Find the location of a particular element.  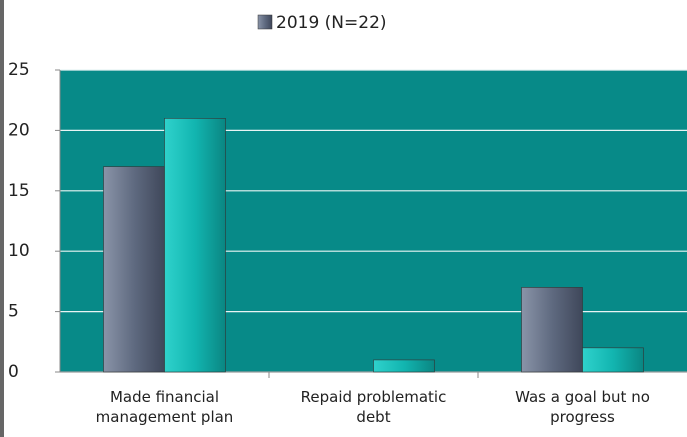

y-tick-label: 20 is located at coordinates (19, 130).